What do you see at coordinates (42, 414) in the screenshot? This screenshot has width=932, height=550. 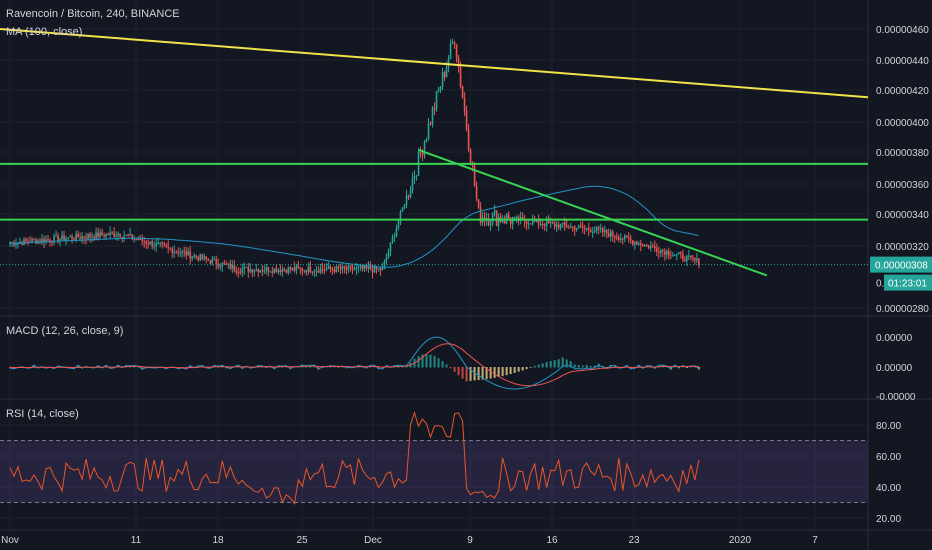 I see `rsi-indicator-label: RSI (14, close)` at bounding box center [42, 414].